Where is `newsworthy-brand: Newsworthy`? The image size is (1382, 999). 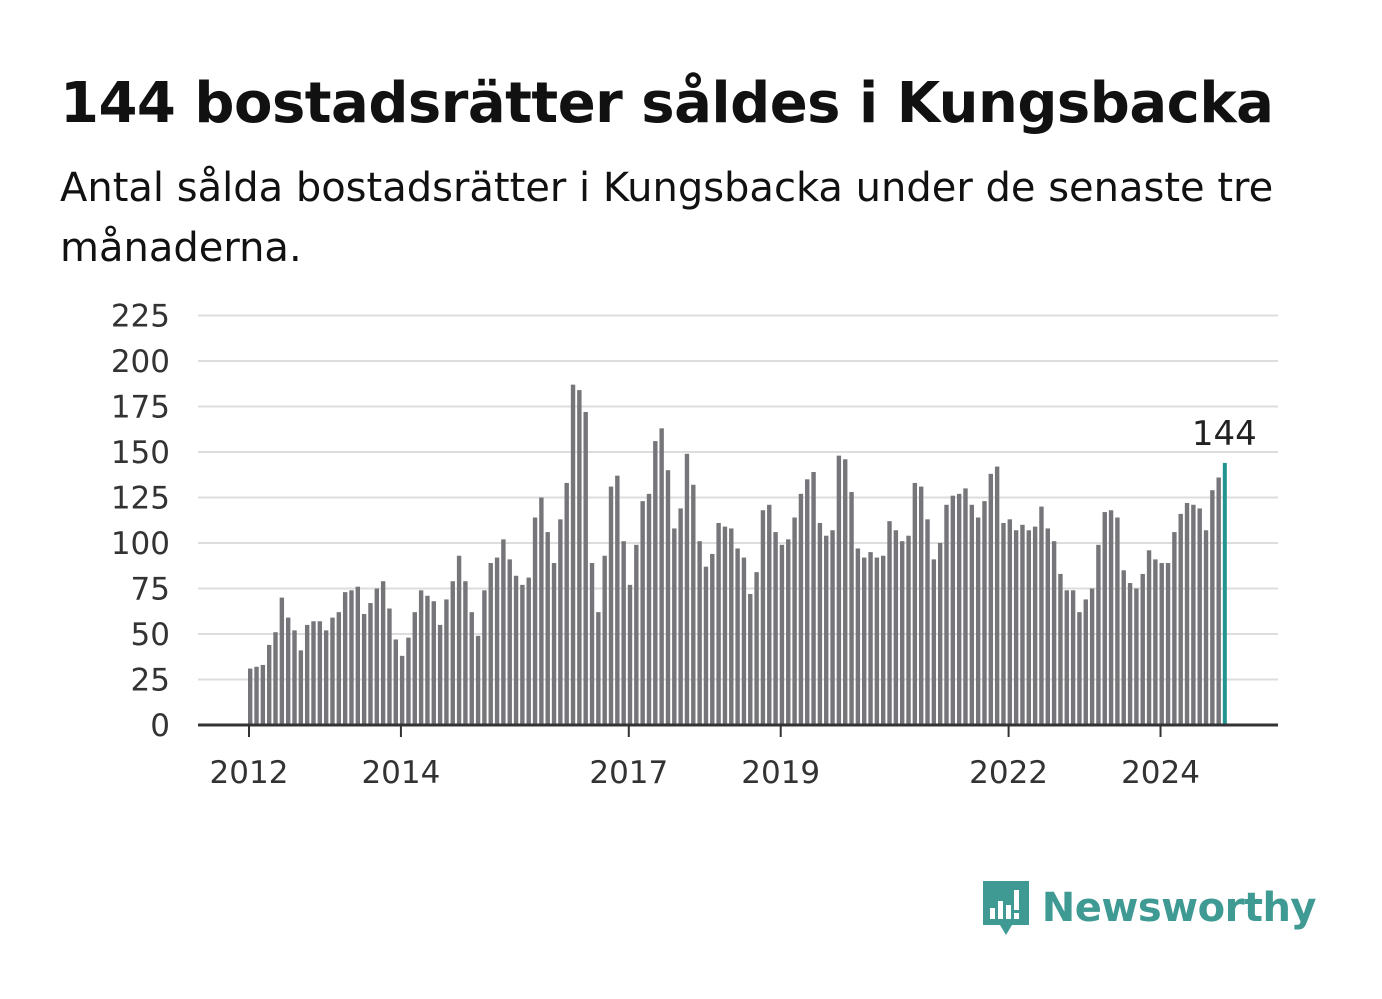 newsworthy-brand: Newsworthy is located at coordinates (1148, 908).